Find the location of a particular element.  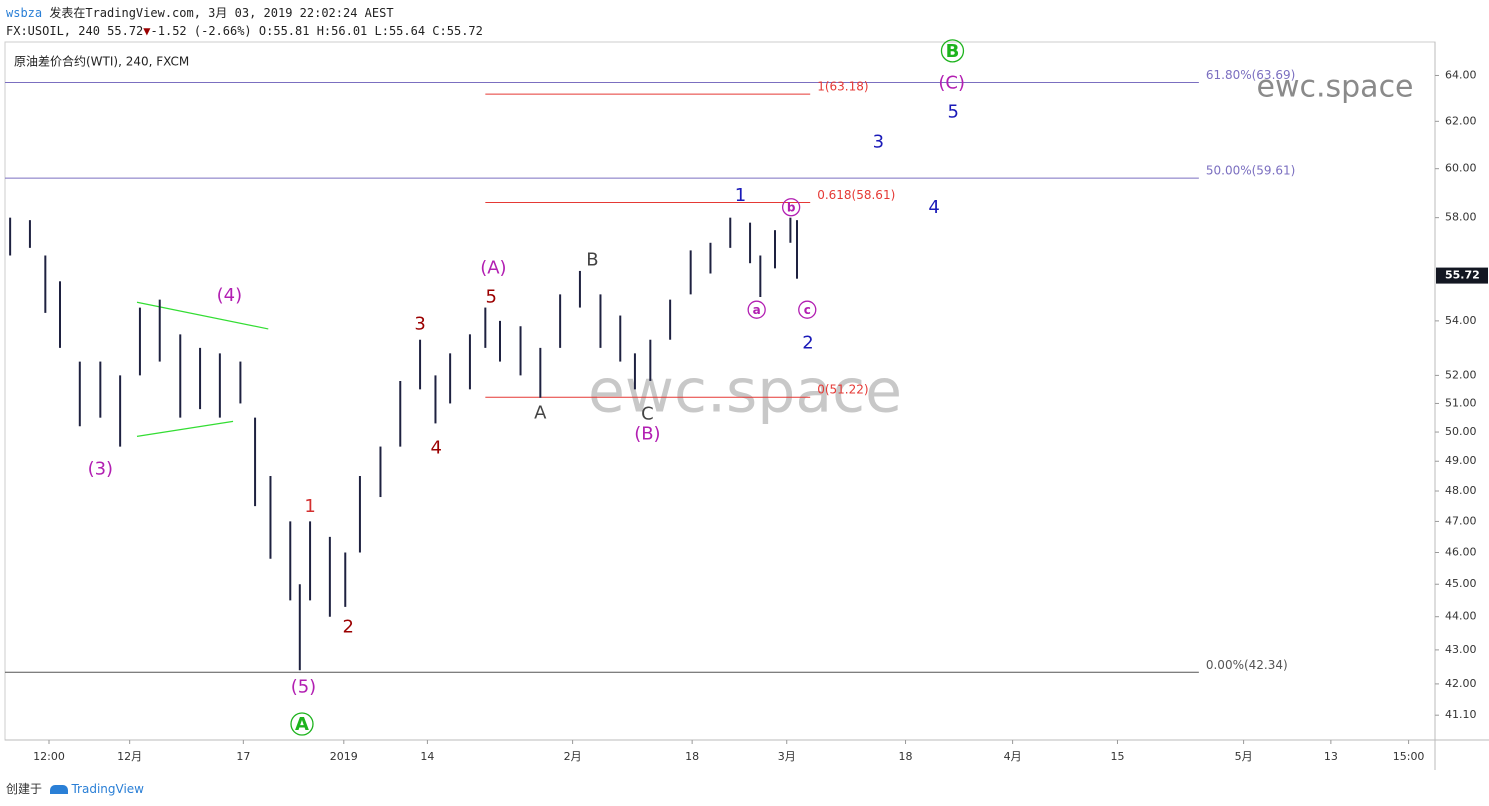

x-tick-label: 2月 is located at coordinates (573, 756).